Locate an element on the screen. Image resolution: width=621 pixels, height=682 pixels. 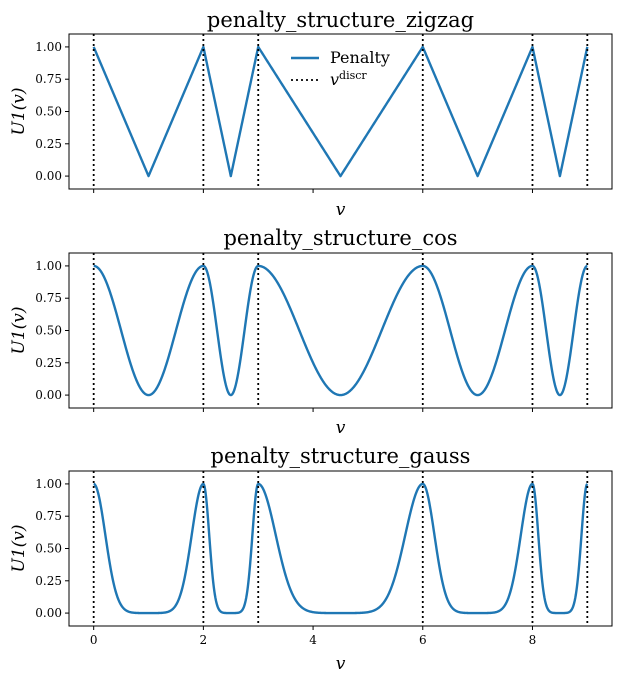
legend-penalty-label: Penalty is located at coordinates (360, 57).